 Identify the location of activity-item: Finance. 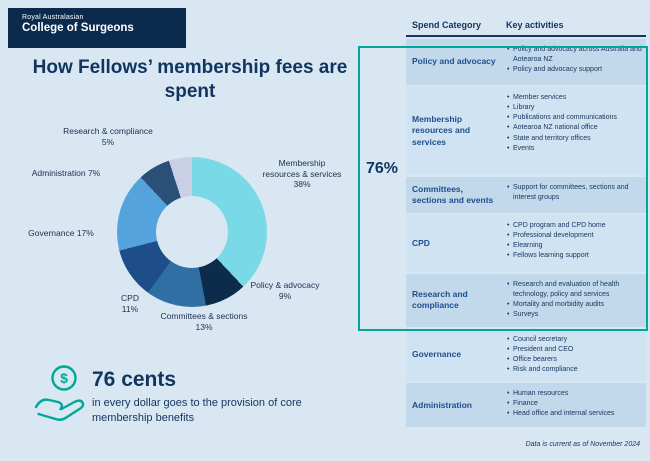
(574, 404).